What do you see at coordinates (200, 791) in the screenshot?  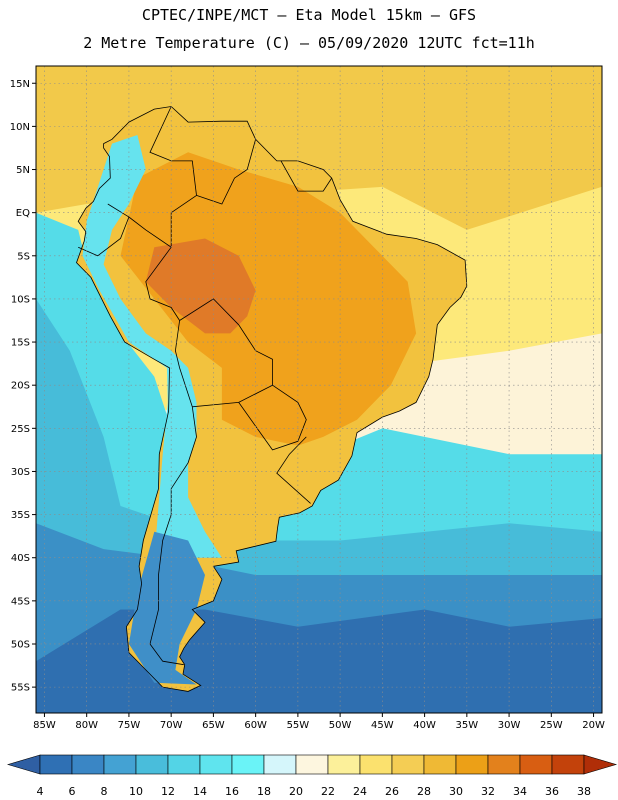 I see `colorbar-label: 14` at bounding box center [200, 791].